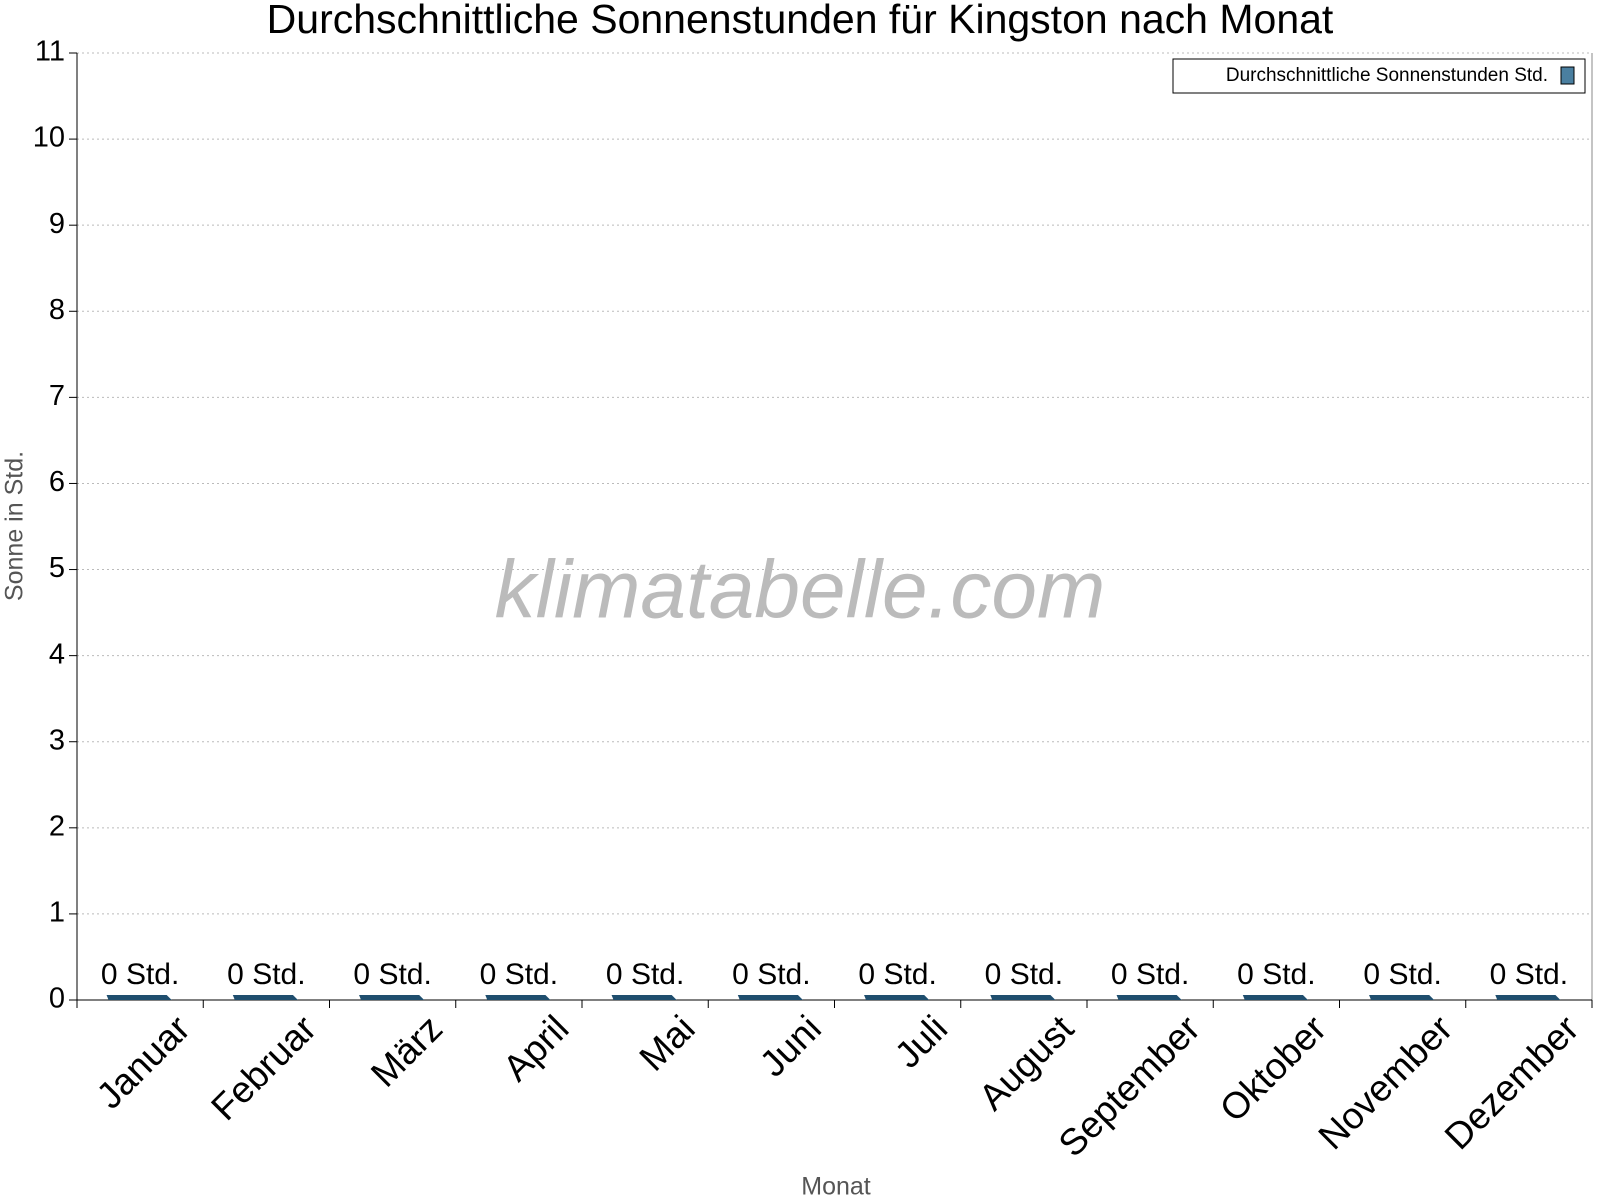  I want to click on legend-label: Durchschnittliche Sonnenstunden Std., so click(1387, 75).